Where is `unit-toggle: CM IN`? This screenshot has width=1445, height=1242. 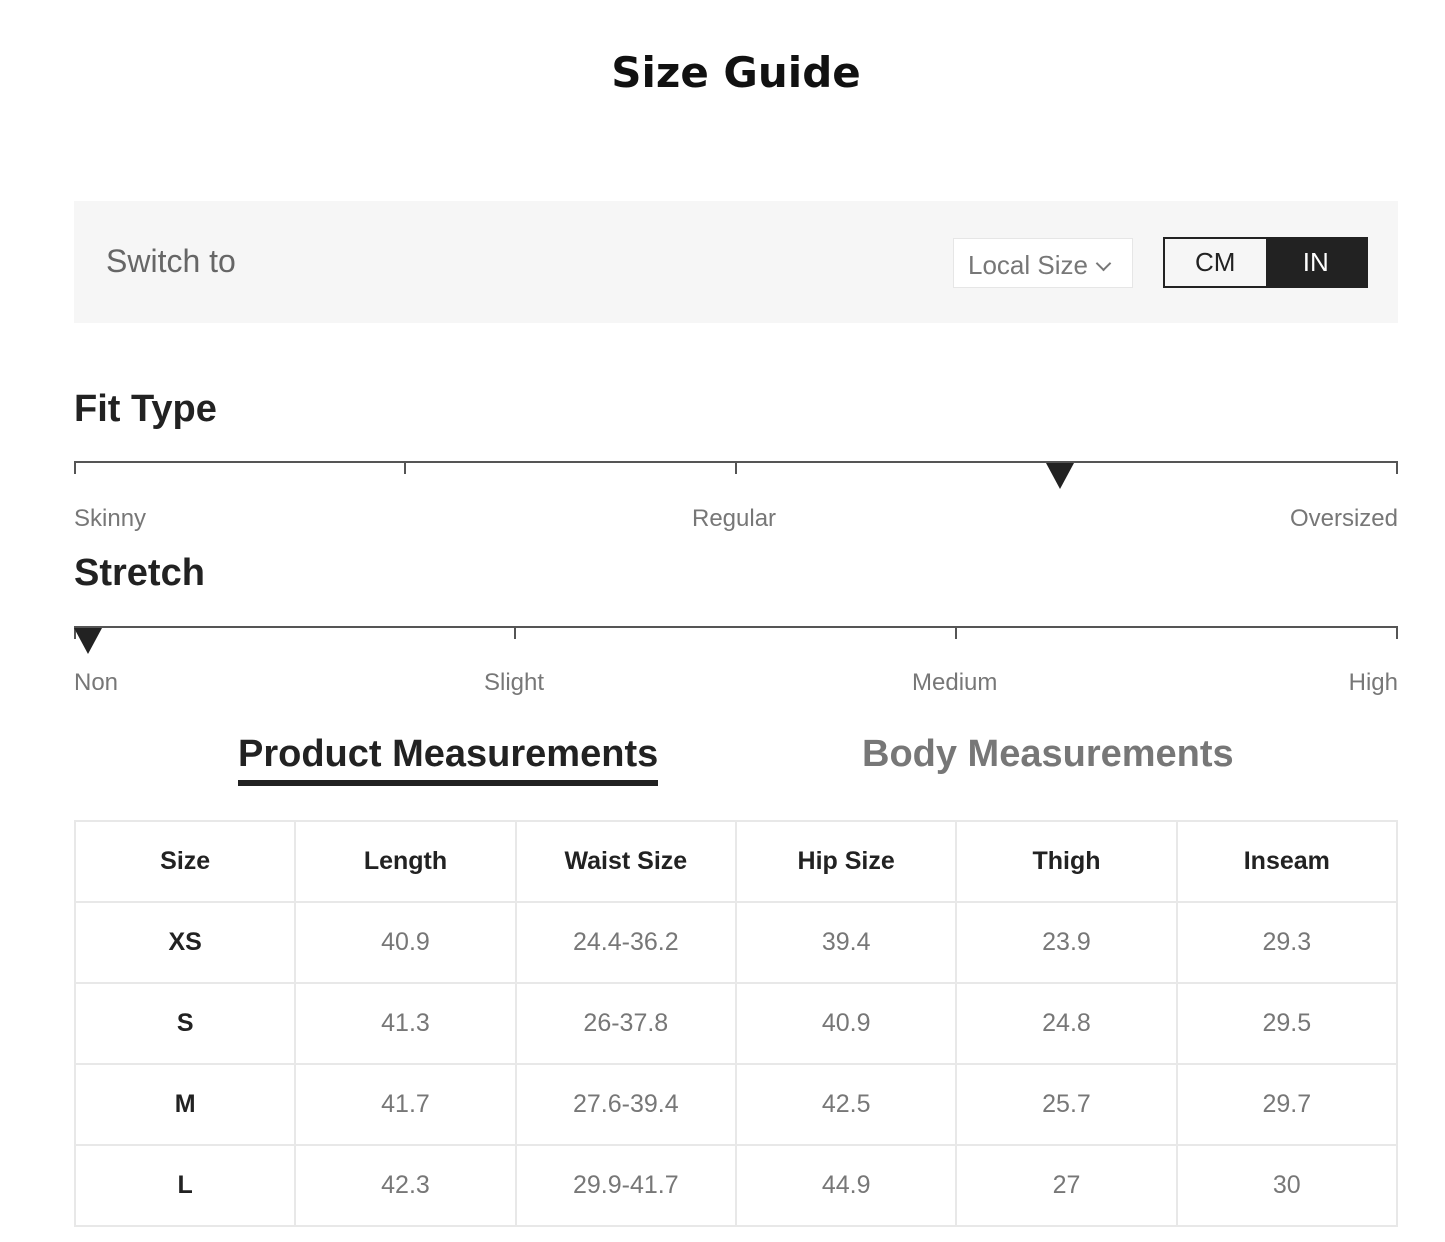
unit-toggle: CM IN is located at coordinates (1265, 262).